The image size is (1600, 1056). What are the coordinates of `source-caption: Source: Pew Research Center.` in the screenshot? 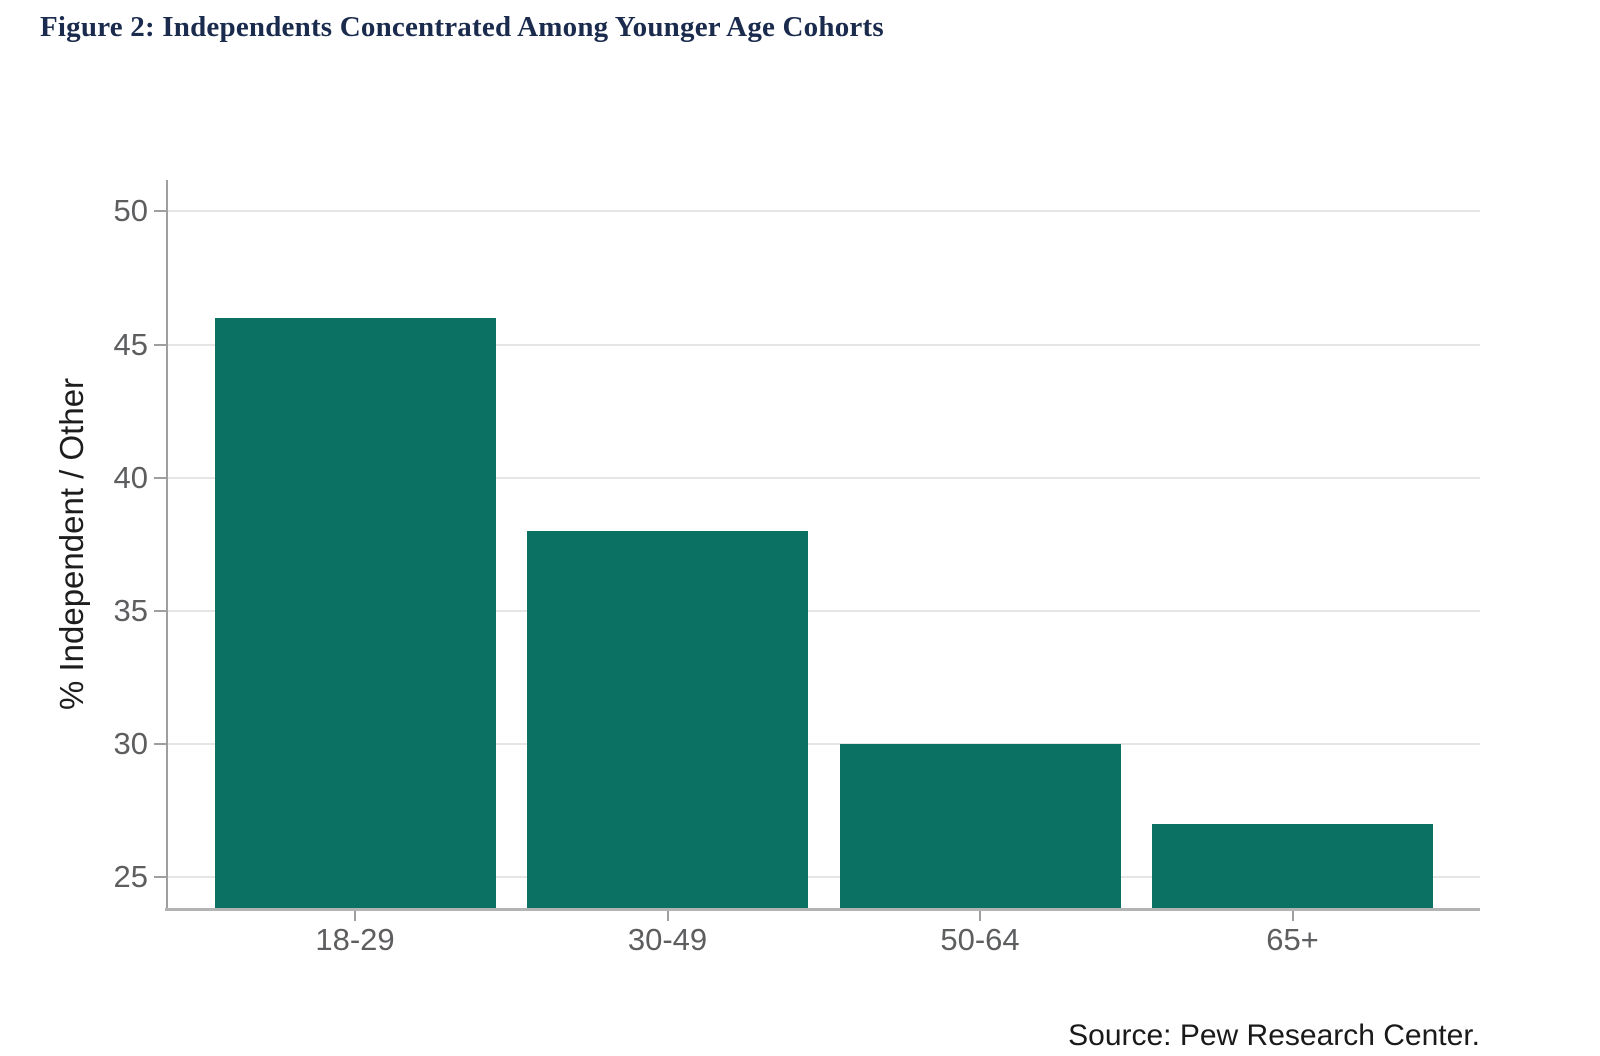 It's located at (1274, 1035).